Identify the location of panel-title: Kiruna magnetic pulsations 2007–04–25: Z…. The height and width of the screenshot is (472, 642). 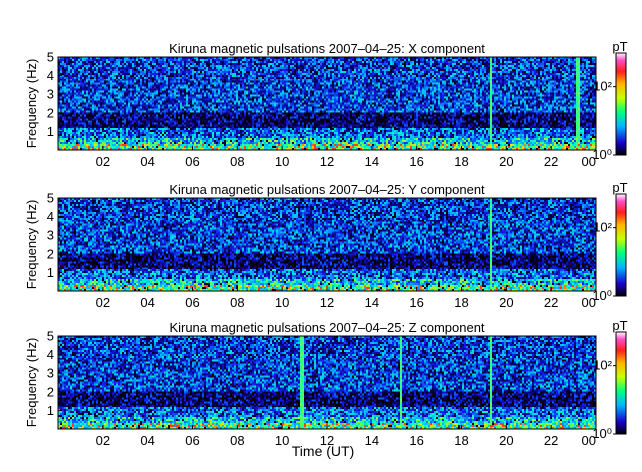
(326, 327).